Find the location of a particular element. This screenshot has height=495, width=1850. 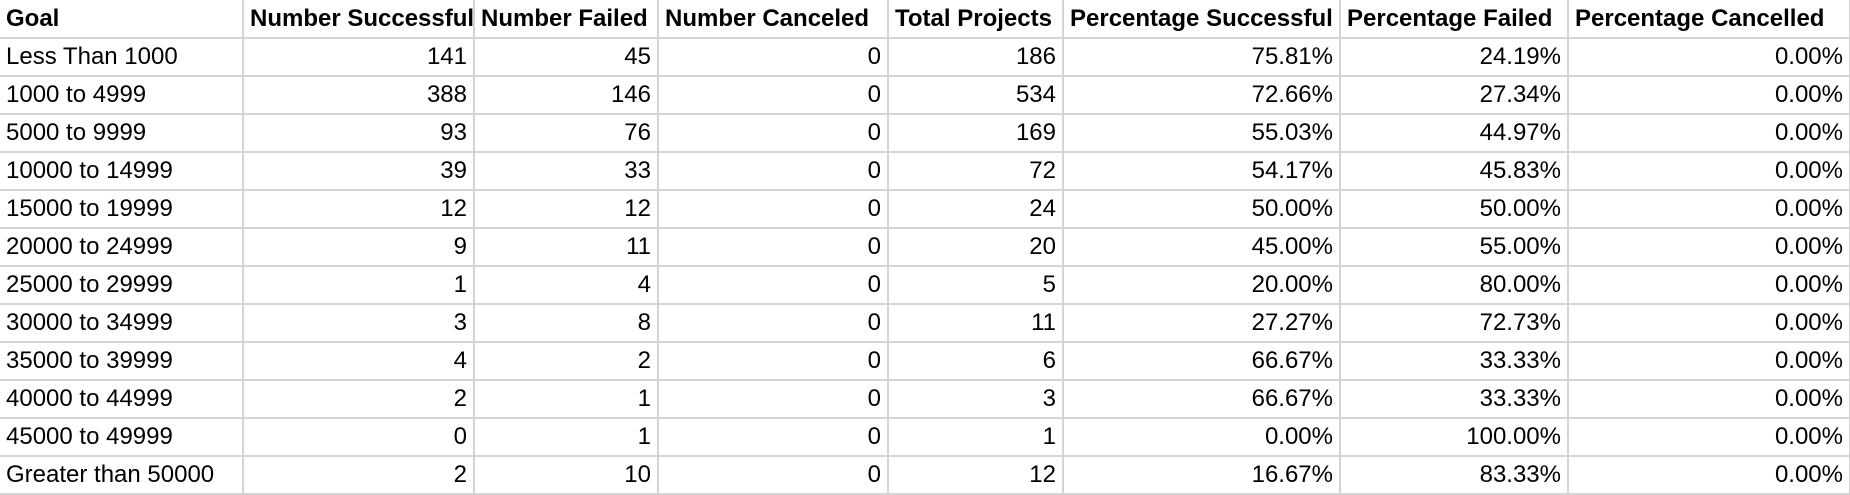

cell-percentage-successful: 75.81% is located at coordinates (1202, 57).